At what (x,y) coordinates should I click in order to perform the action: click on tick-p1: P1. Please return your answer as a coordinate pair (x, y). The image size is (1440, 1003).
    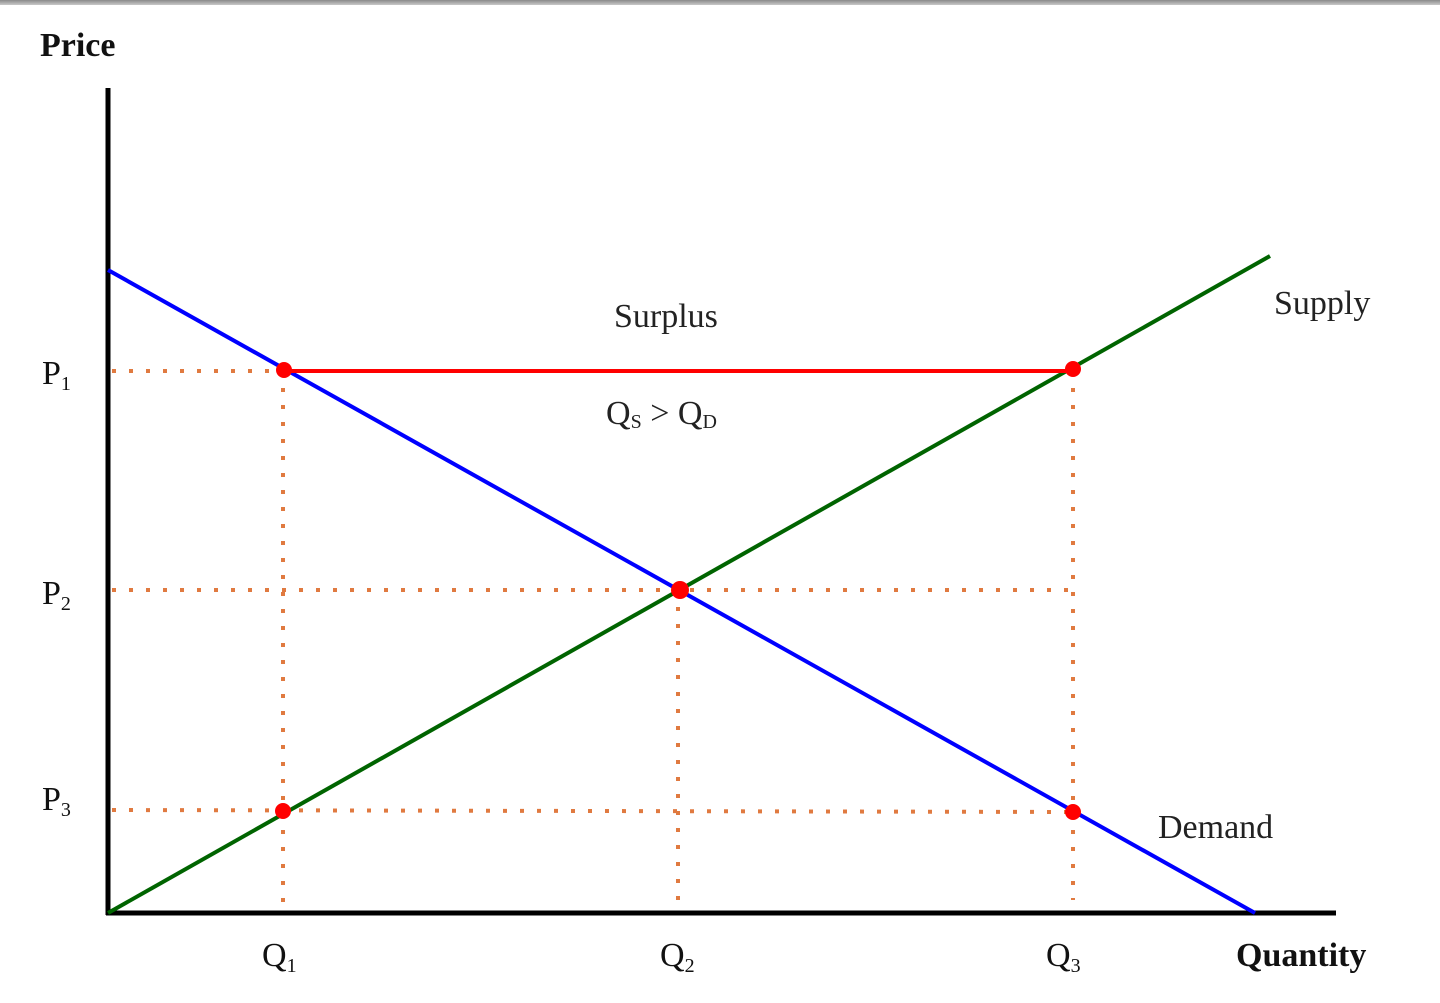
    Looking at the image, I should click on (56, 375).